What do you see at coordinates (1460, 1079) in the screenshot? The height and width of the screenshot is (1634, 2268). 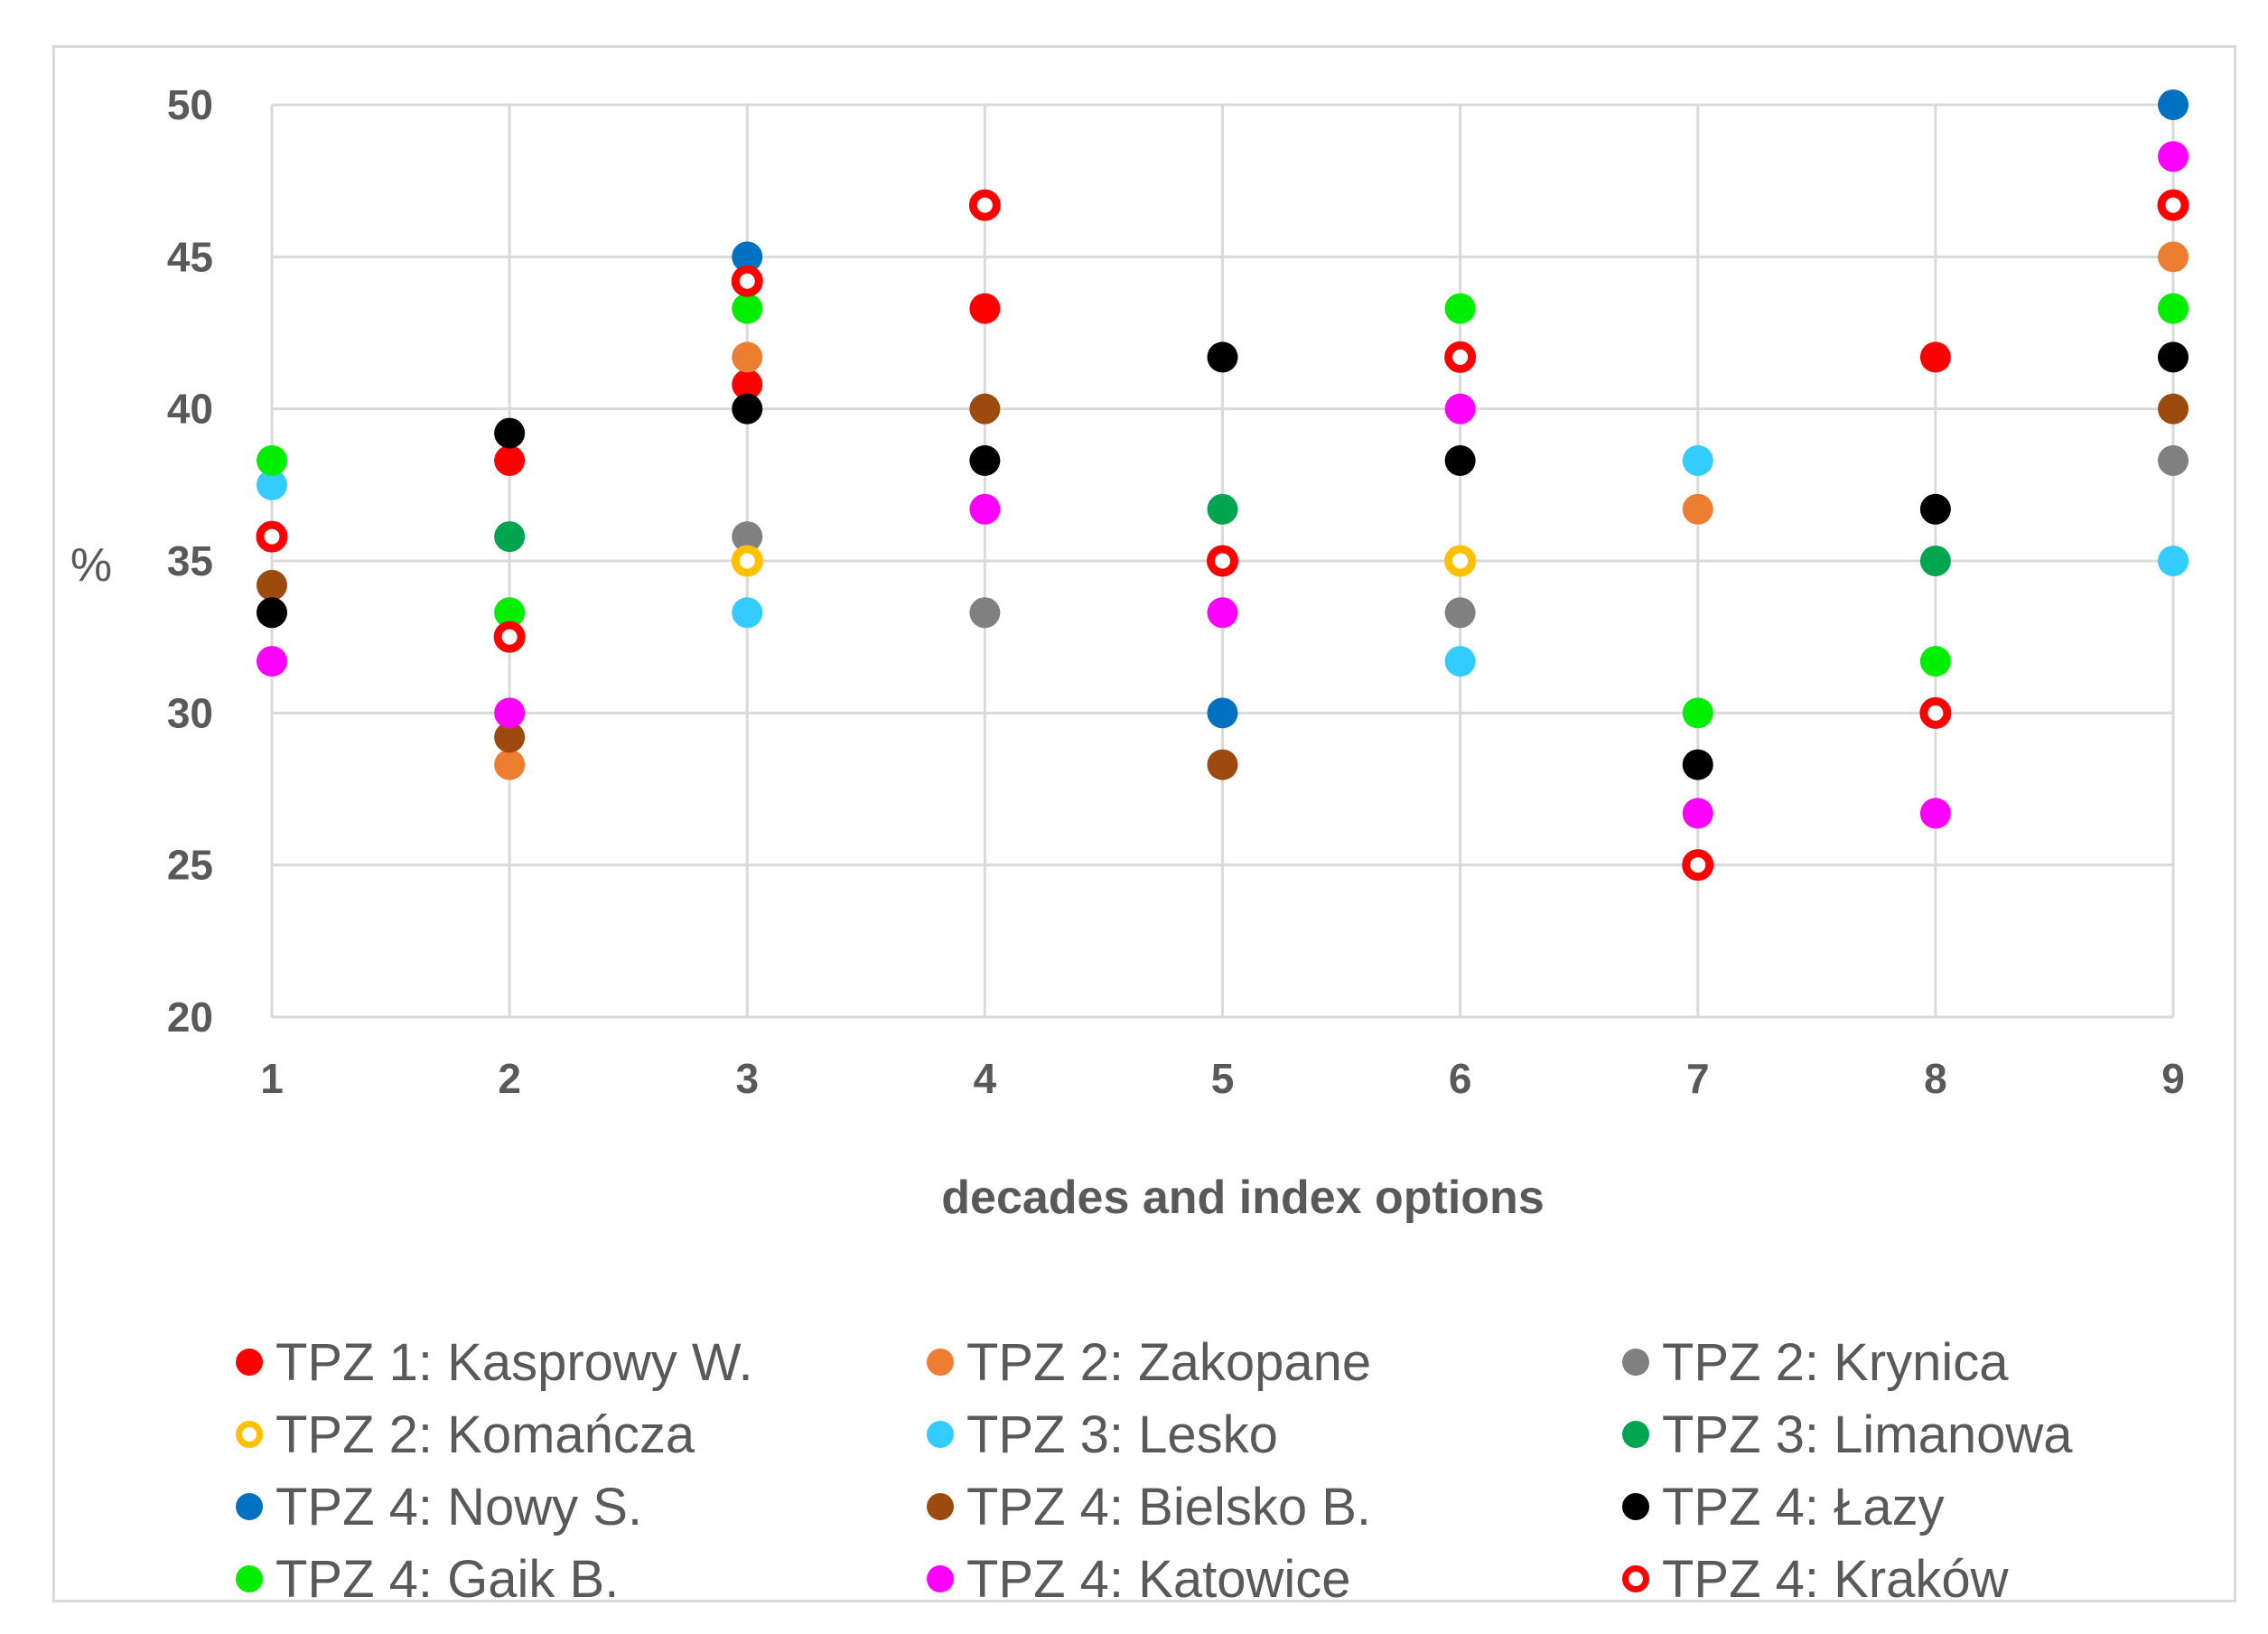 I see `x-tick-label: 6` at bounding box center [1460, 1079].